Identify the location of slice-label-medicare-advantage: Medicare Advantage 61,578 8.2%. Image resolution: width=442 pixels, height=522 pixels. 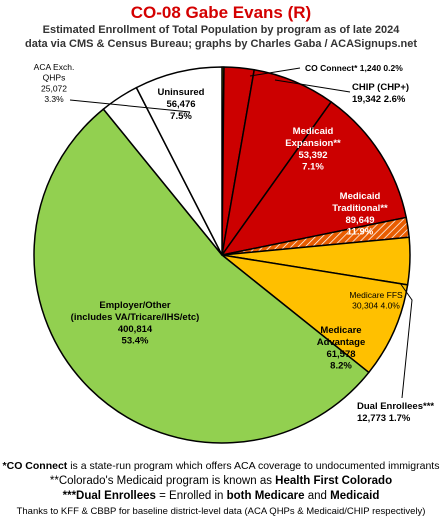
(341, 348).